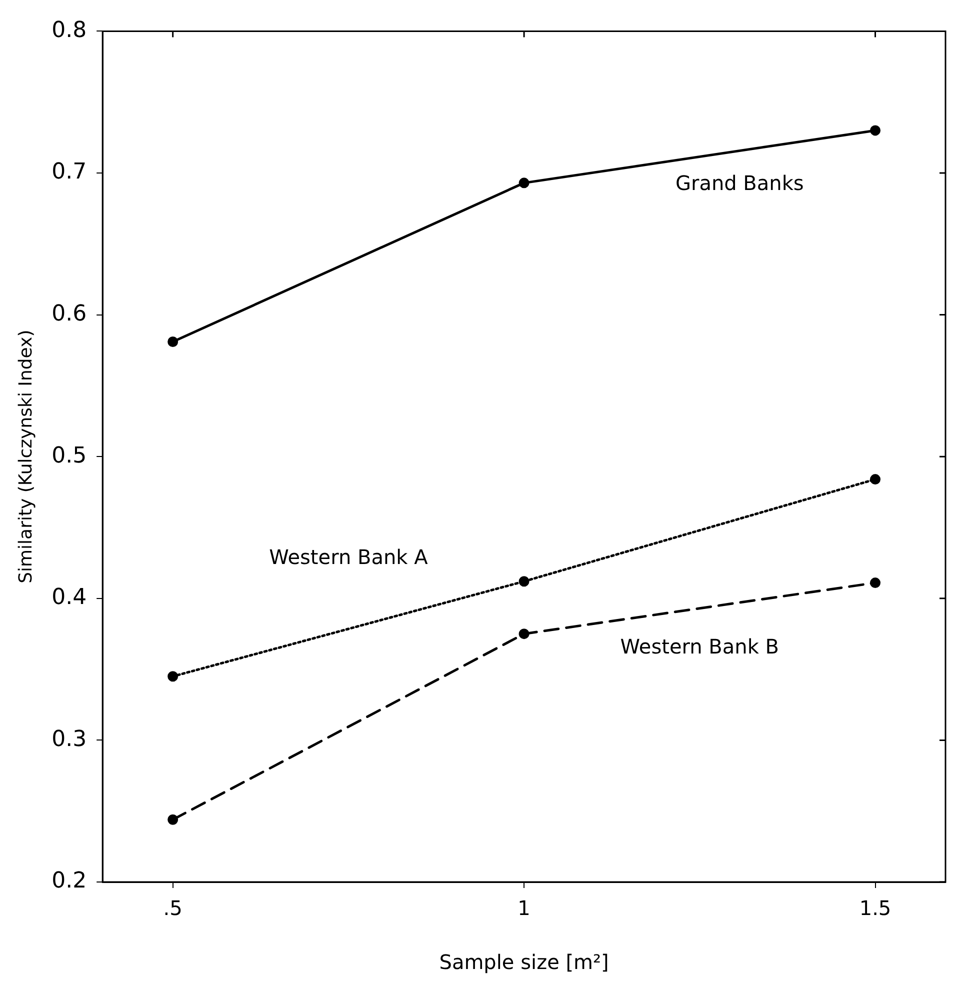  Describe the element at coordinates (69, 30) in the screenshot. I see `y-tick-label: 0.8` at that location.